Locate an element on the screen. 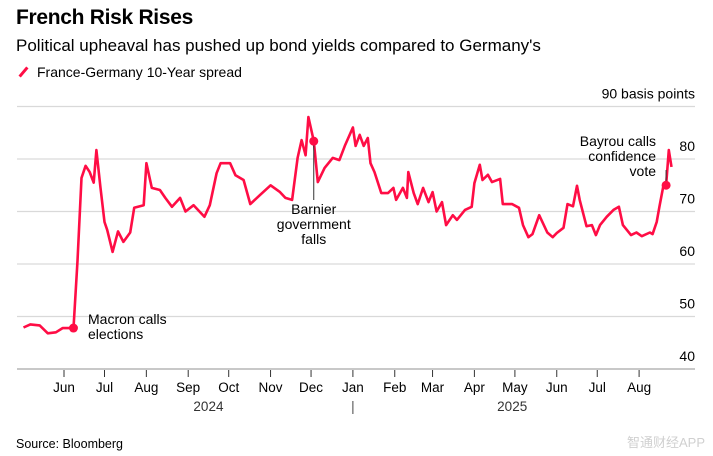  y-tick-label: 80 is located at coordinates (687, 146).